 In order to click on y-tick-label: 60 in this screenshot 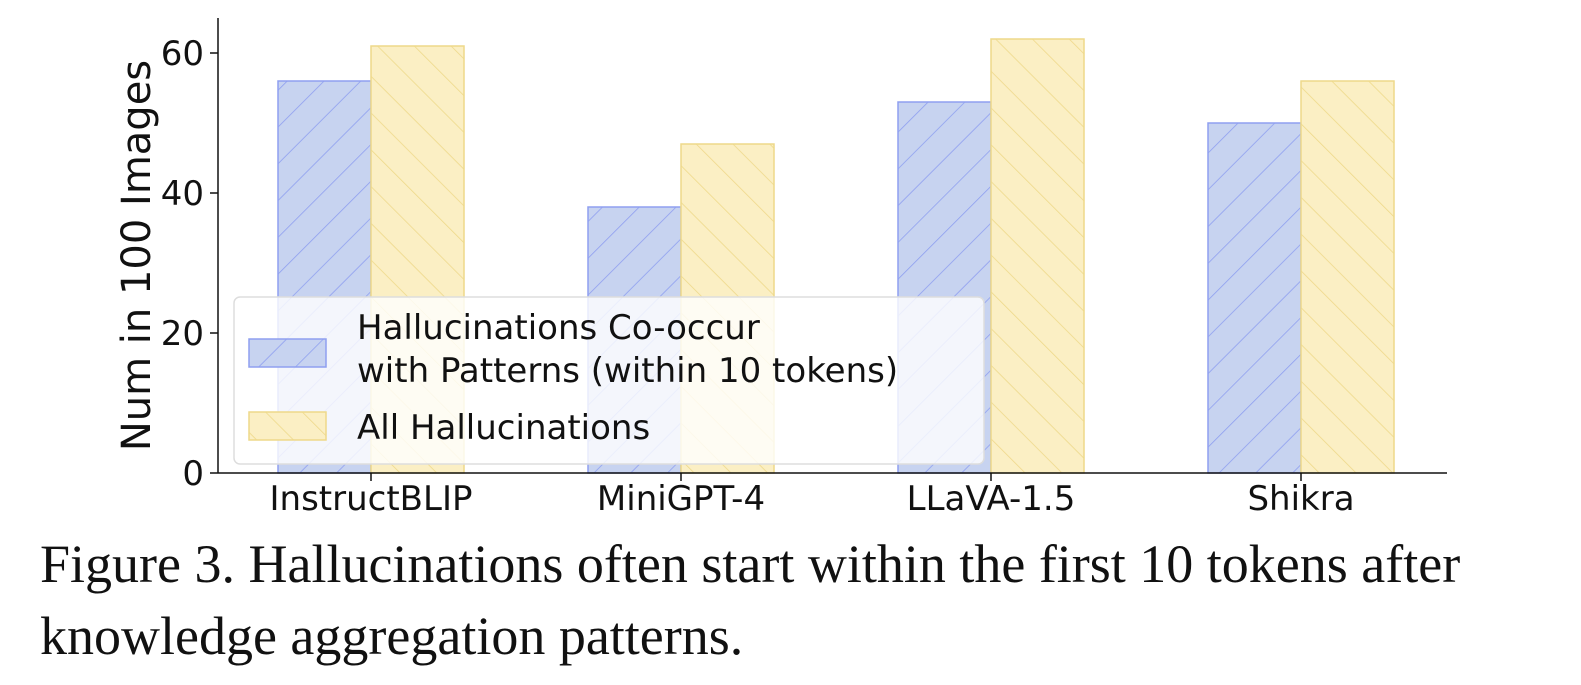, I will do `click(182, 54)`.